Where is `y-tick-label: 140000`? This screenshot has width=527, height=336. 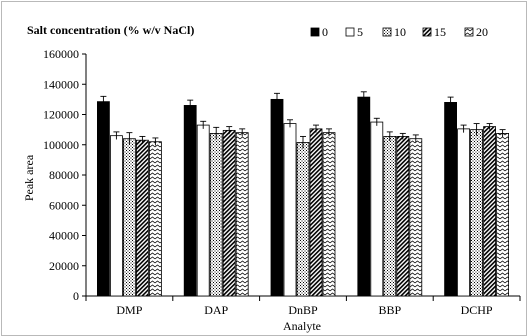
y-tick-label: 140000 is located at coordinates (61, 84).